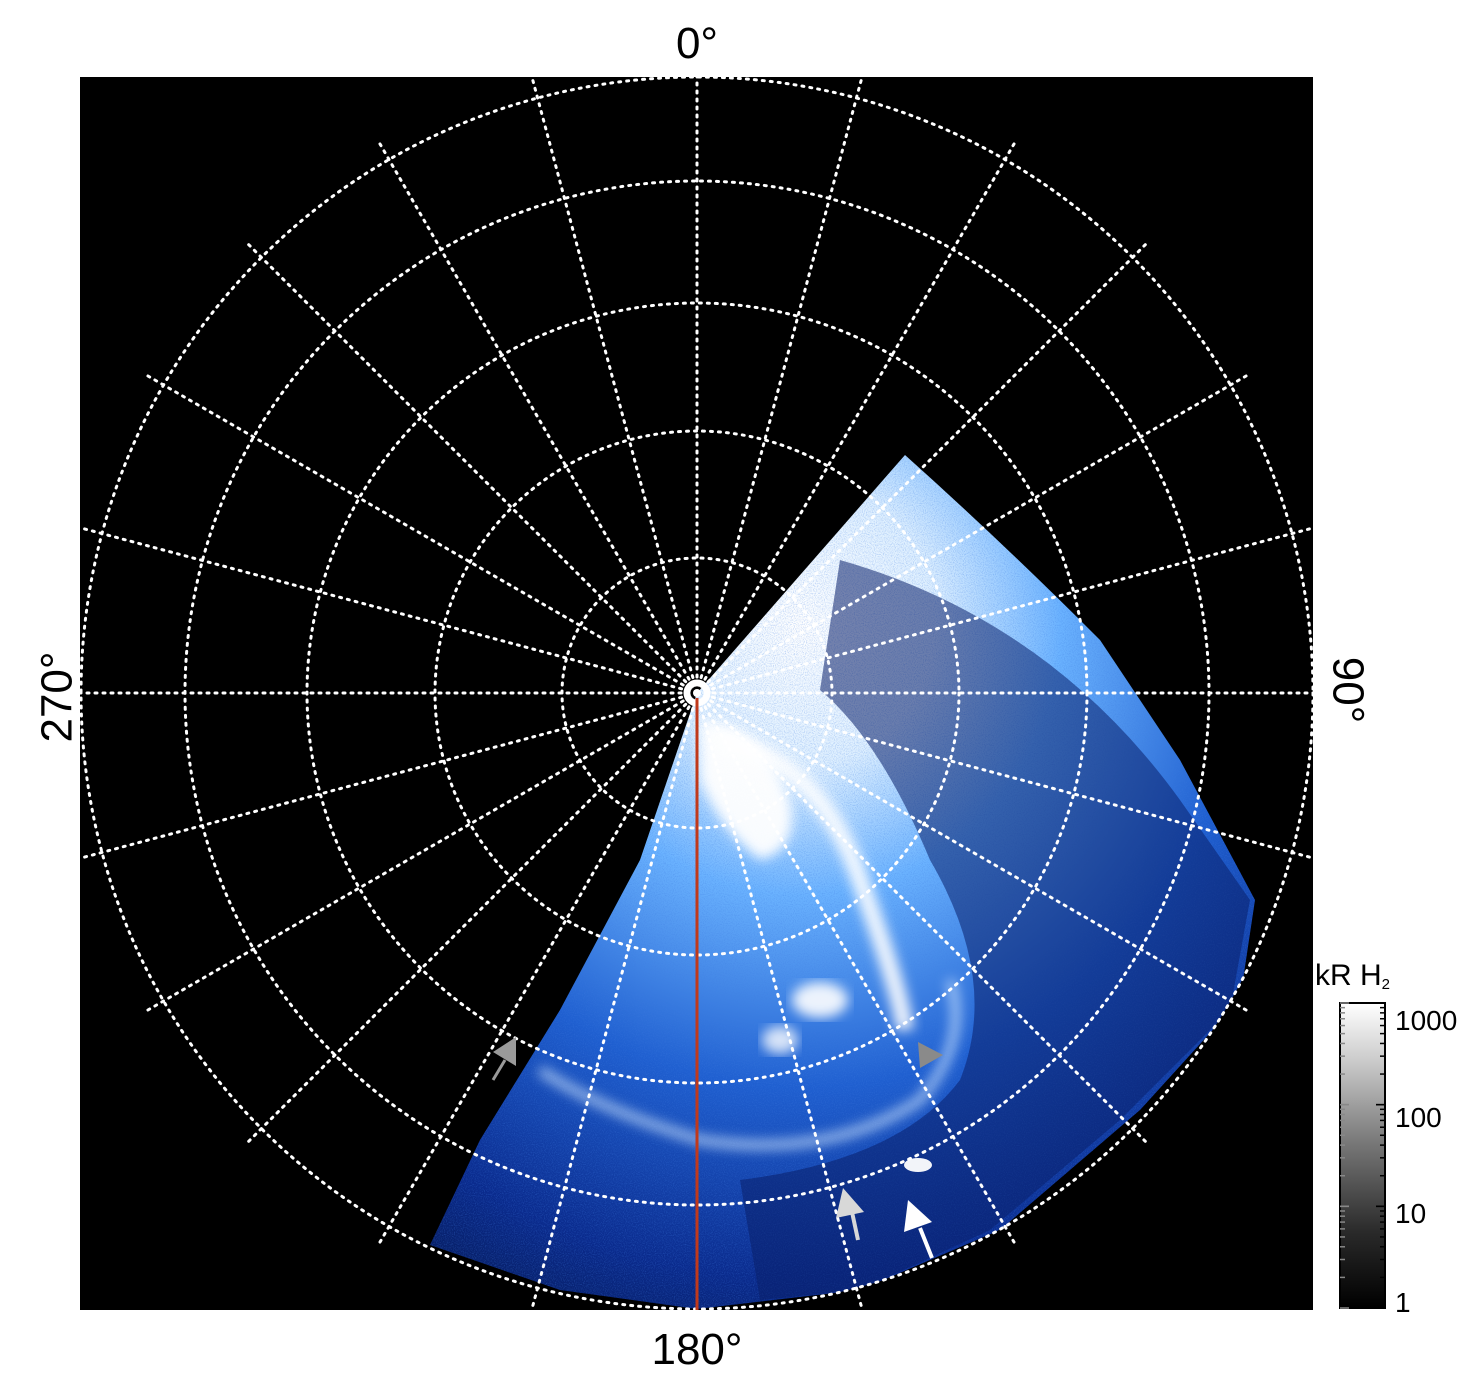  I want to click on colorbar-gradient, so click(1362, 1155).